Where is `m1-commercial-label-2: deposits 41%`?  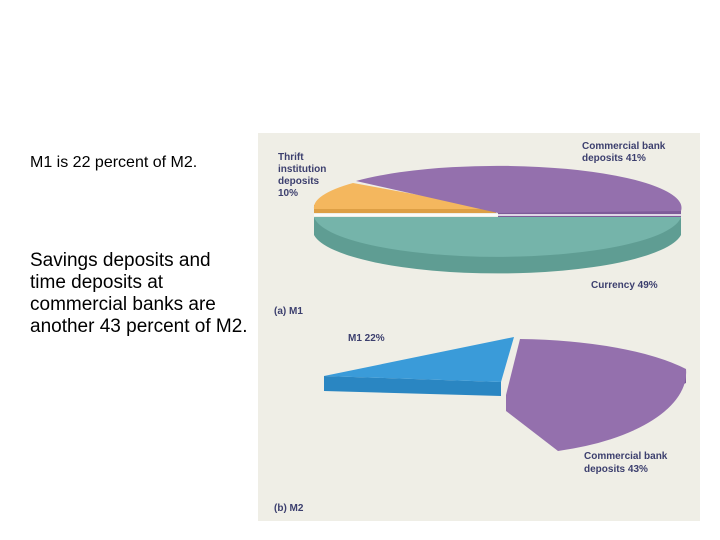
m1-commercial-label-2: deposits 41% is located at coordinates (614, 158).